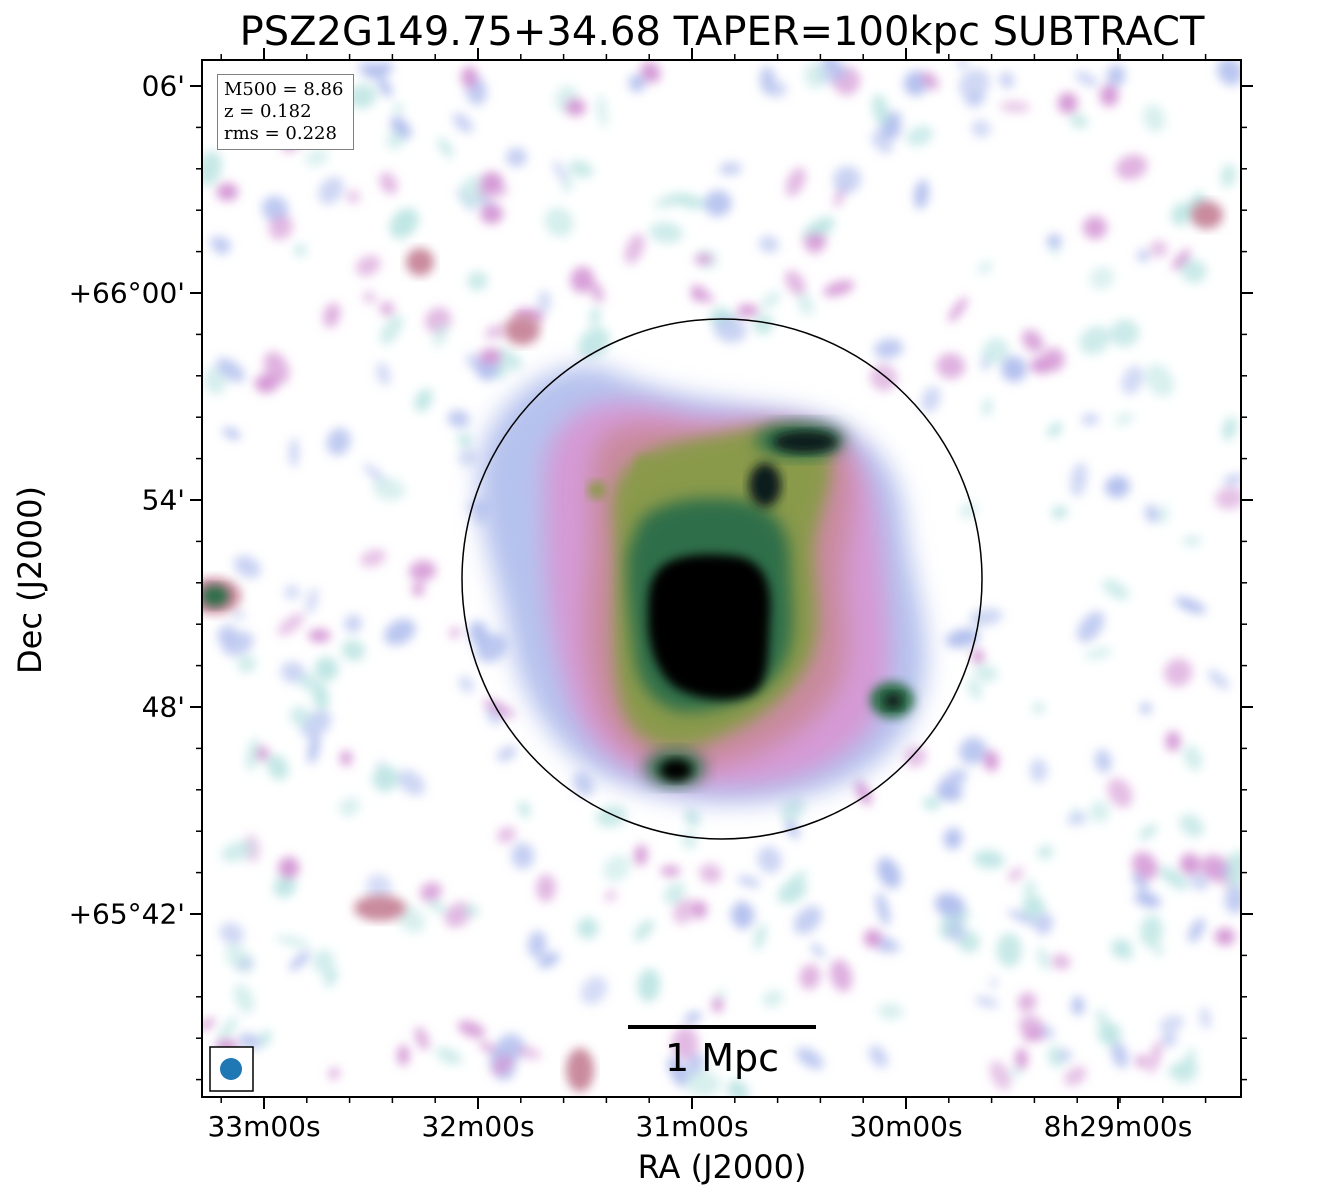 The width and height of the screenshot is (1321, 1200). Describe the element at coordinates (702, 584) in the screenshot. I see `cluster-halo` at that location.